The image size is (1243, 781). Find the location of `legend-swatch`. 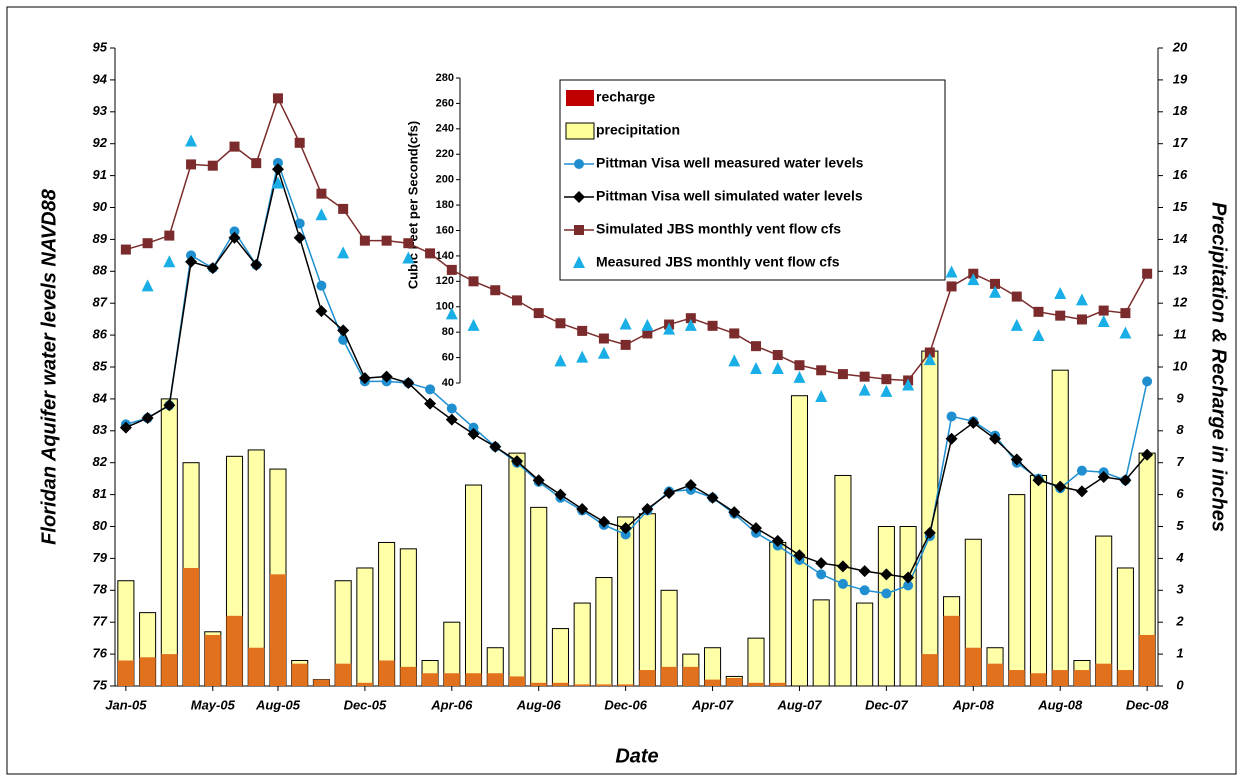

legend-swatch is located at coordinates (580, 131).